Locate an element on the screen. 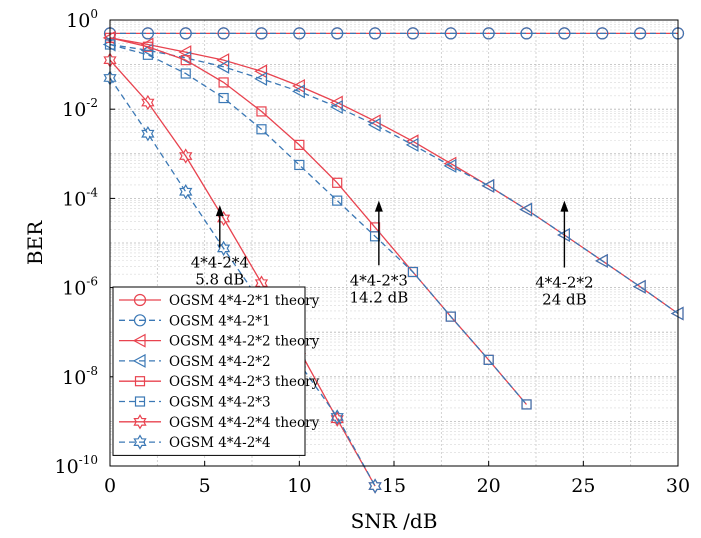 The height and width of the screenshot is (538, 701). legend-entry: OGSM 4*4-2*1 theory is located at coordinates (219, 301).